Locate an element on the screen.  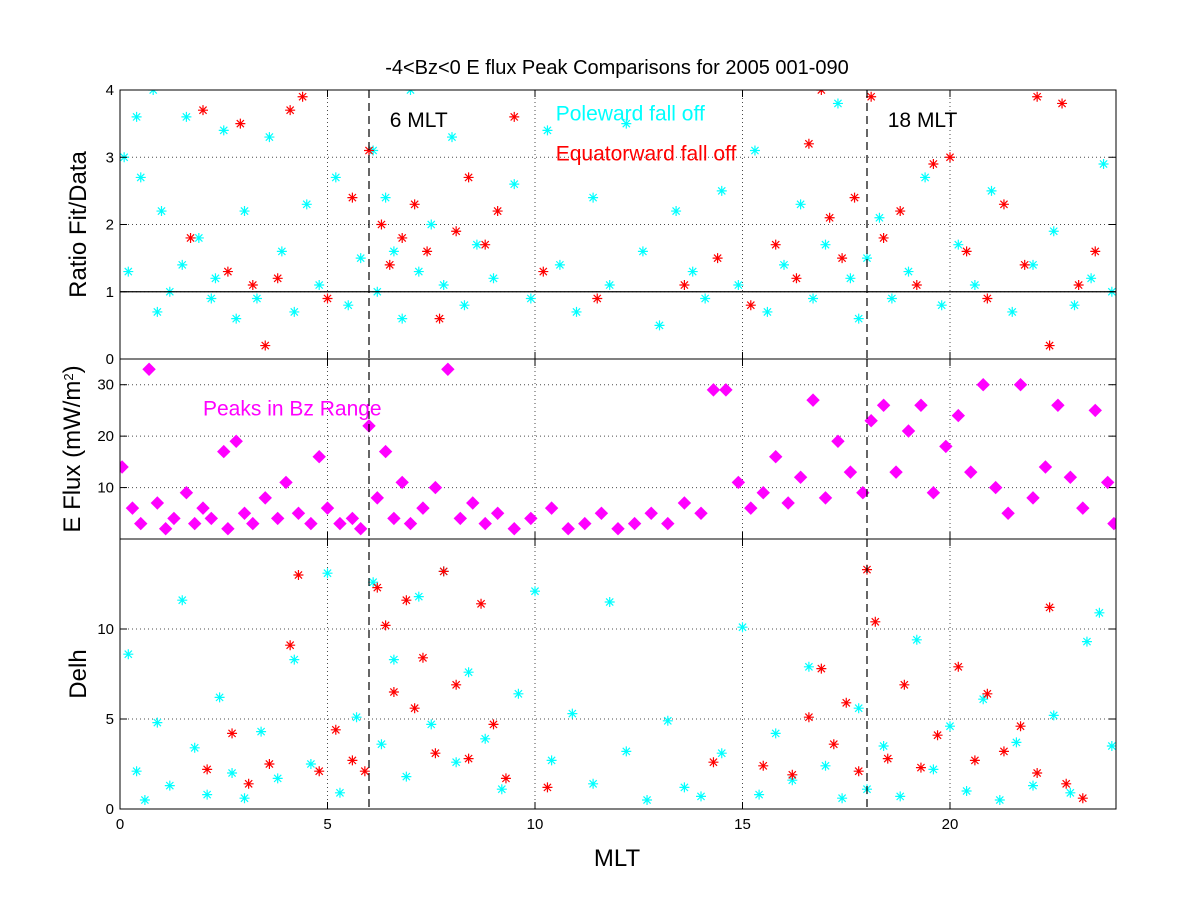
x-tick-label: 0 is located at coordinates (120, 824).